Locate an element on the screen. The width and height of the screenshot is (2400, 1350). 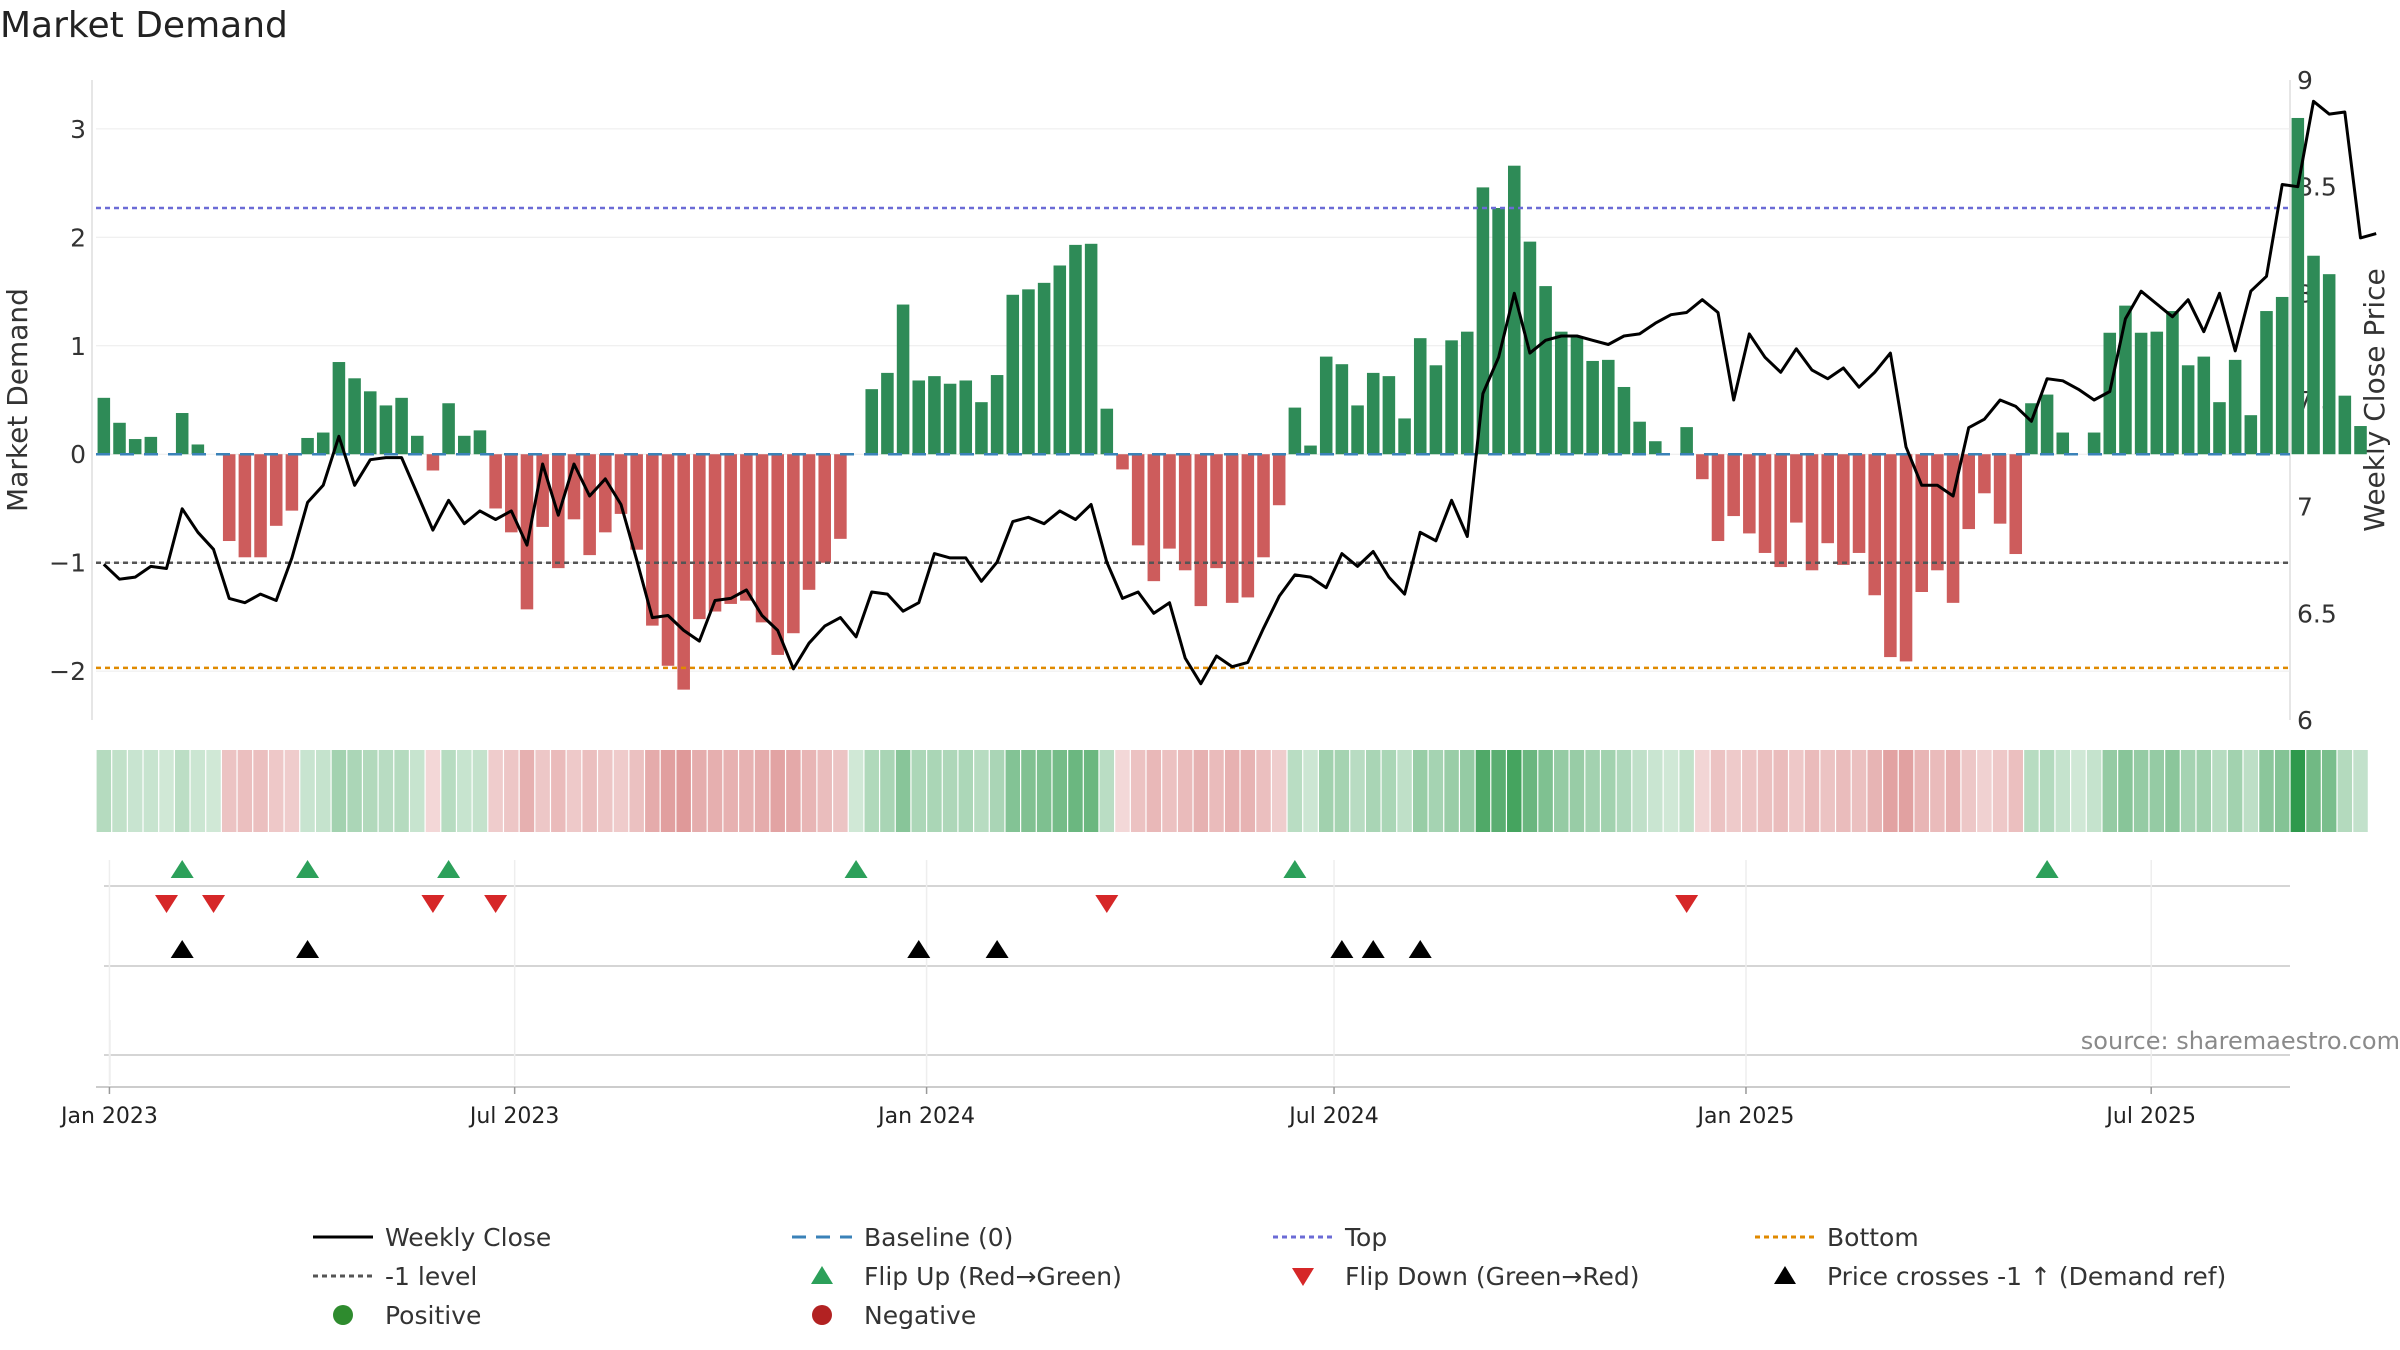
legend-label: Negative is located at coordinates (920, 1315).